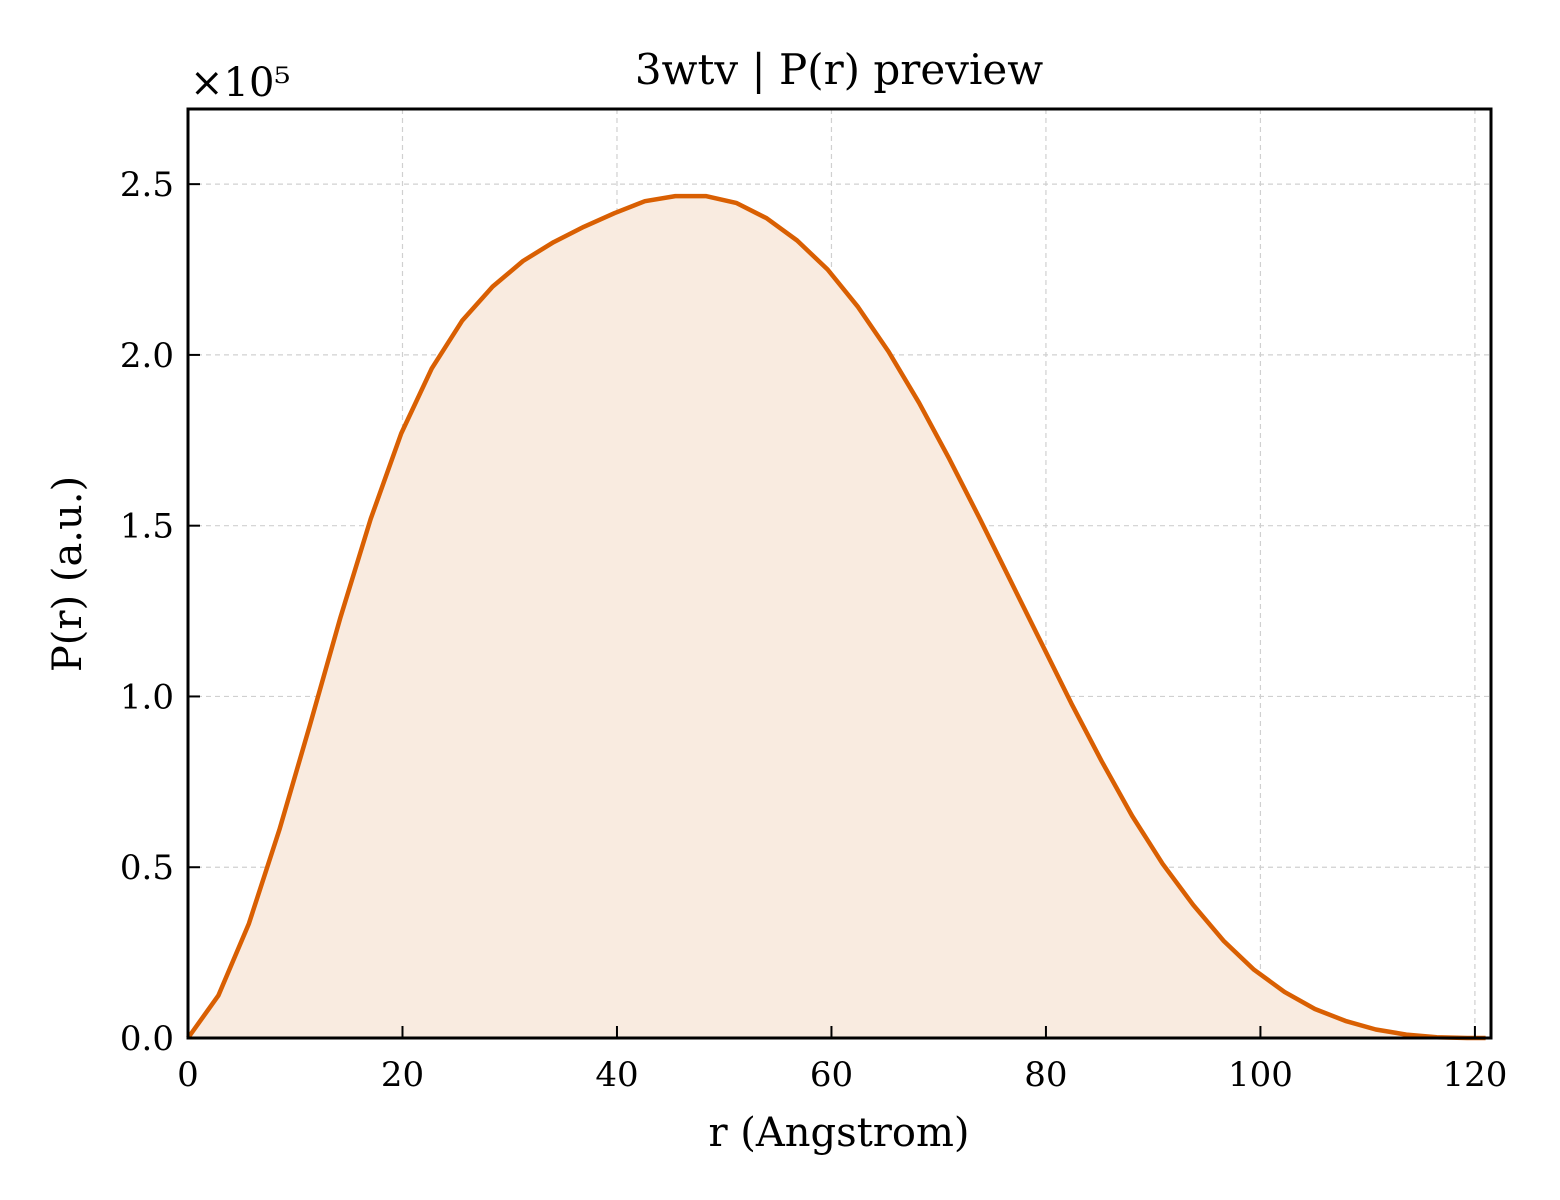 The image size is (1560, 1200). What do you see at coordinates (68, 574) in the screenshot?
I see `y-axis-title: P(r) (a.u.)` at bounding box center [68, 574].